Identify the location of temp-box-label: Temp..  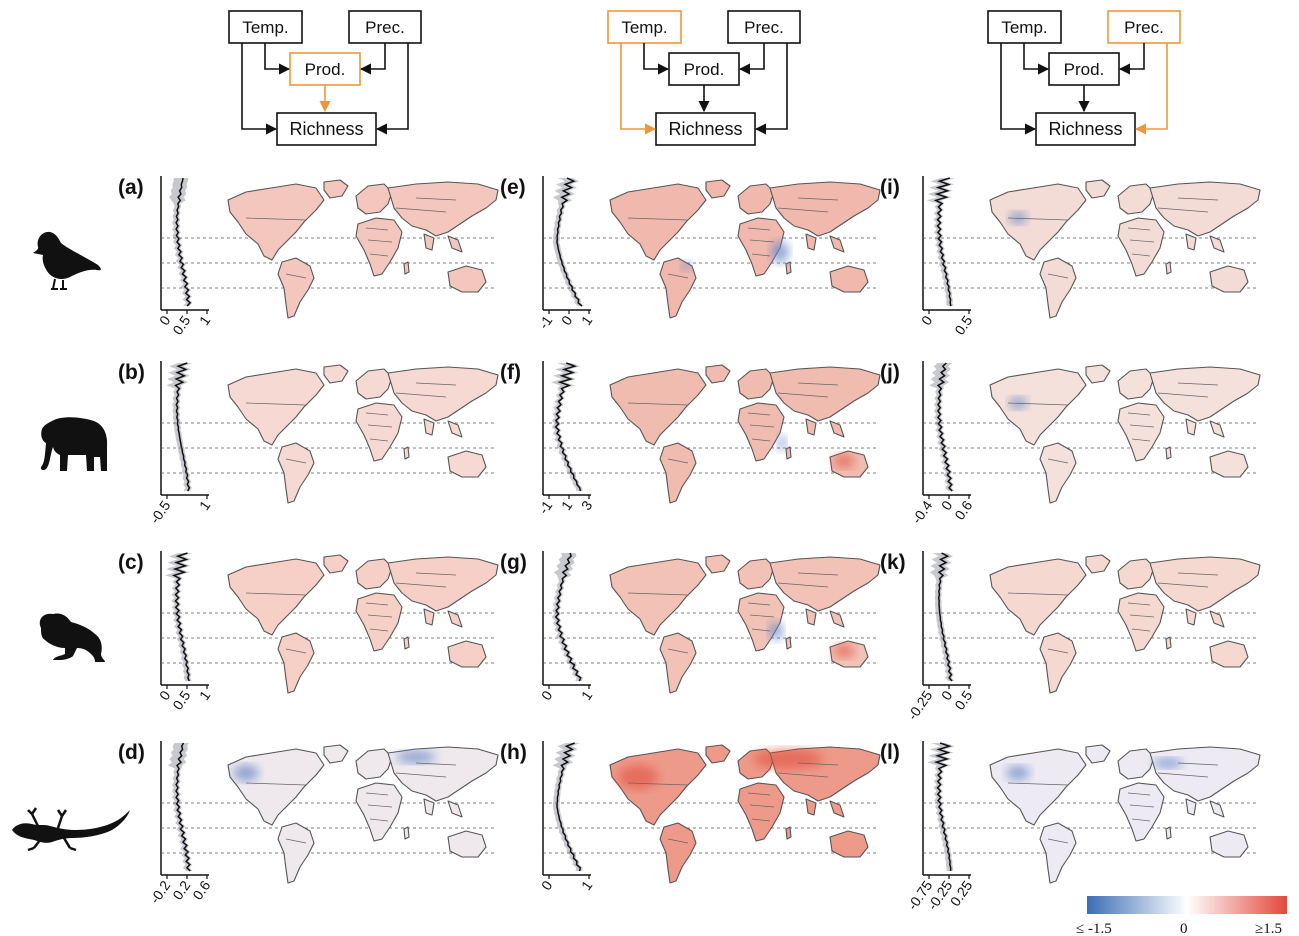
(265, 27).